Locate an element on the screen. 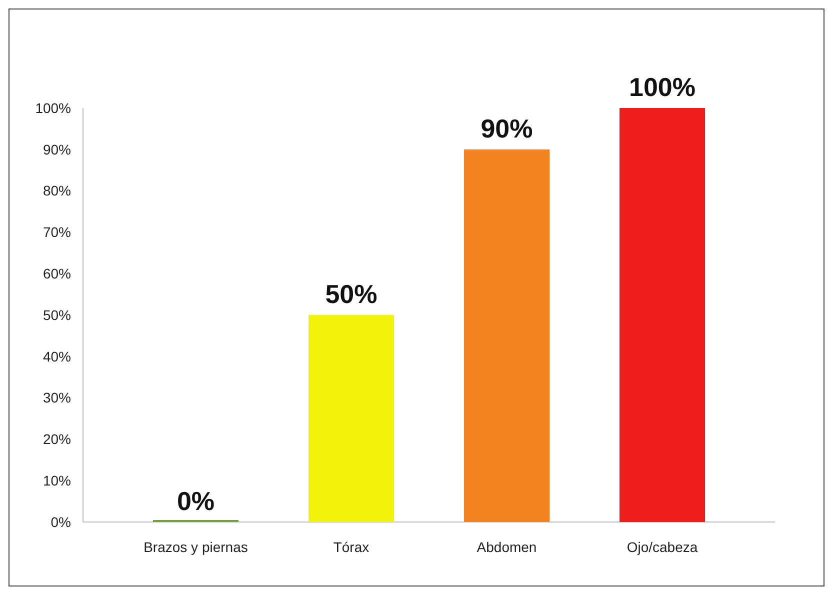 Image resolution: width=833 pixels, height=595 pixels. y-tick-label: 40% is located at coordinates (56, 356).